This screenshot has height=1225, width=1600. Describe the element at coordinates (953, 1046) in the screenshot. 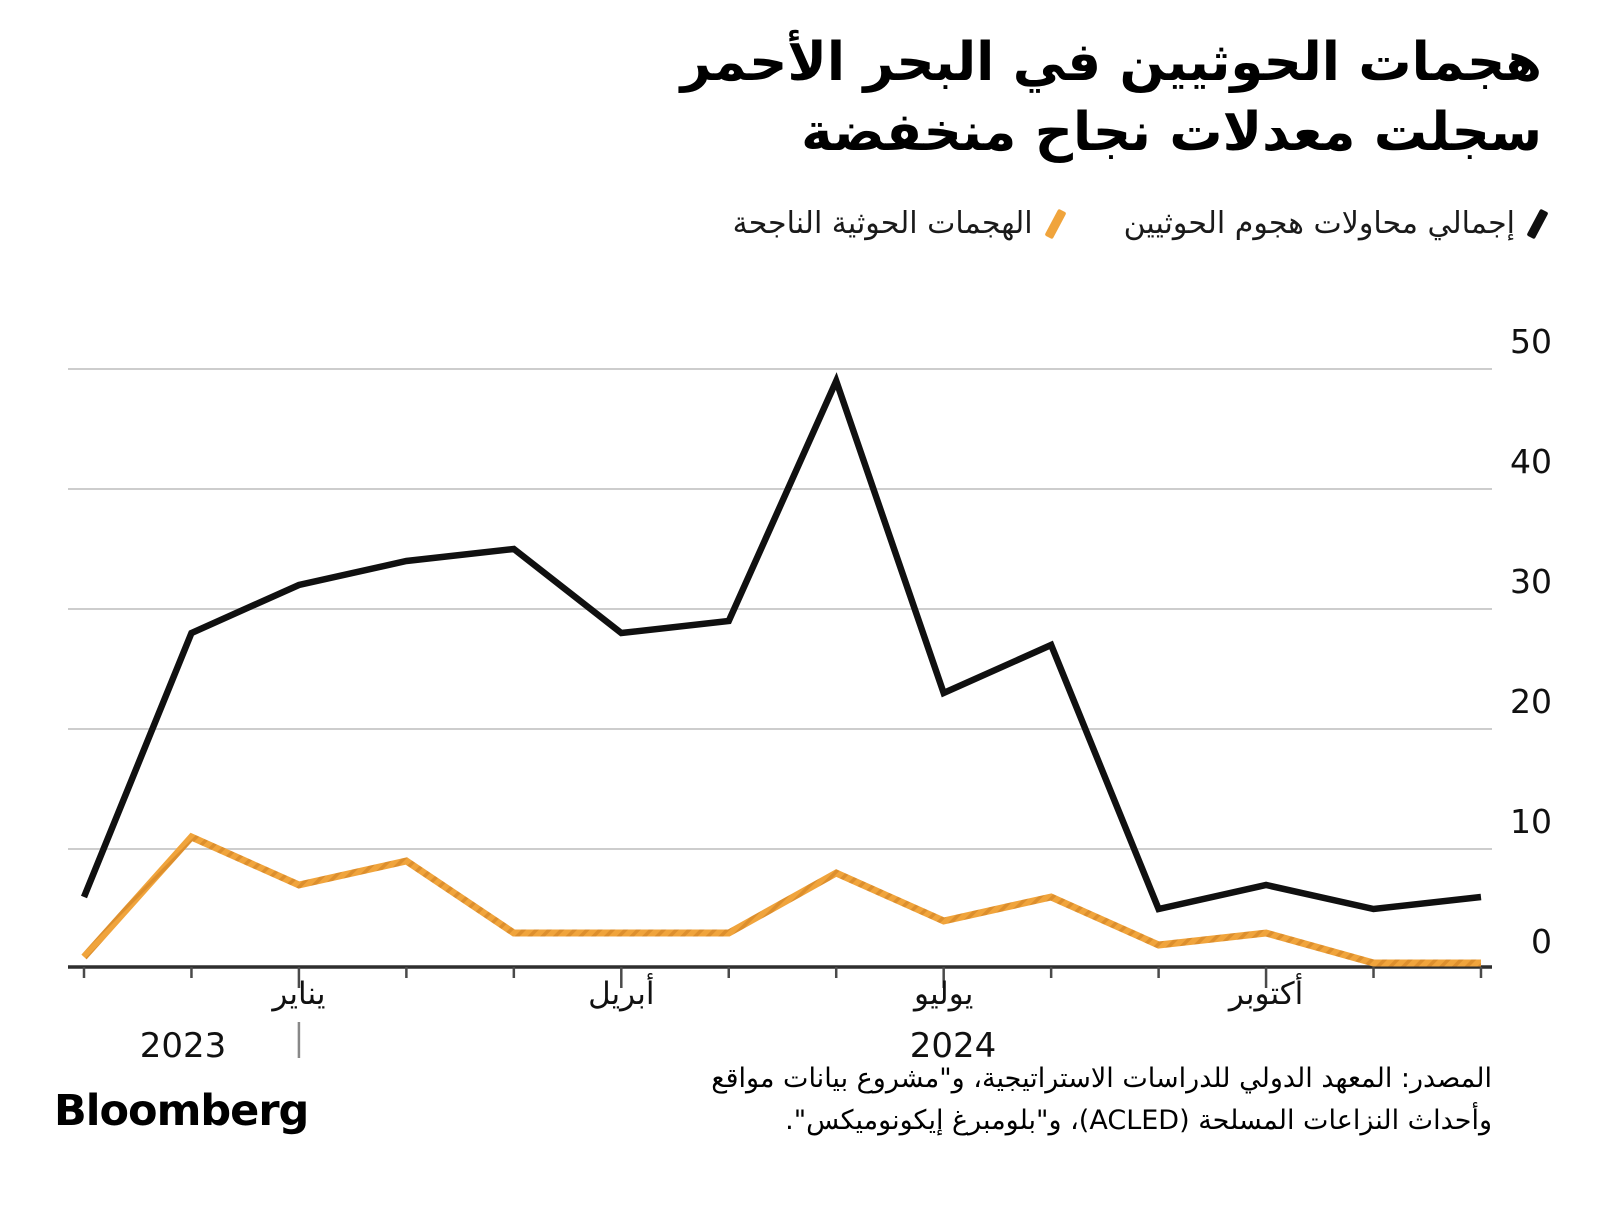

I see `year-label: 2024` at that location.